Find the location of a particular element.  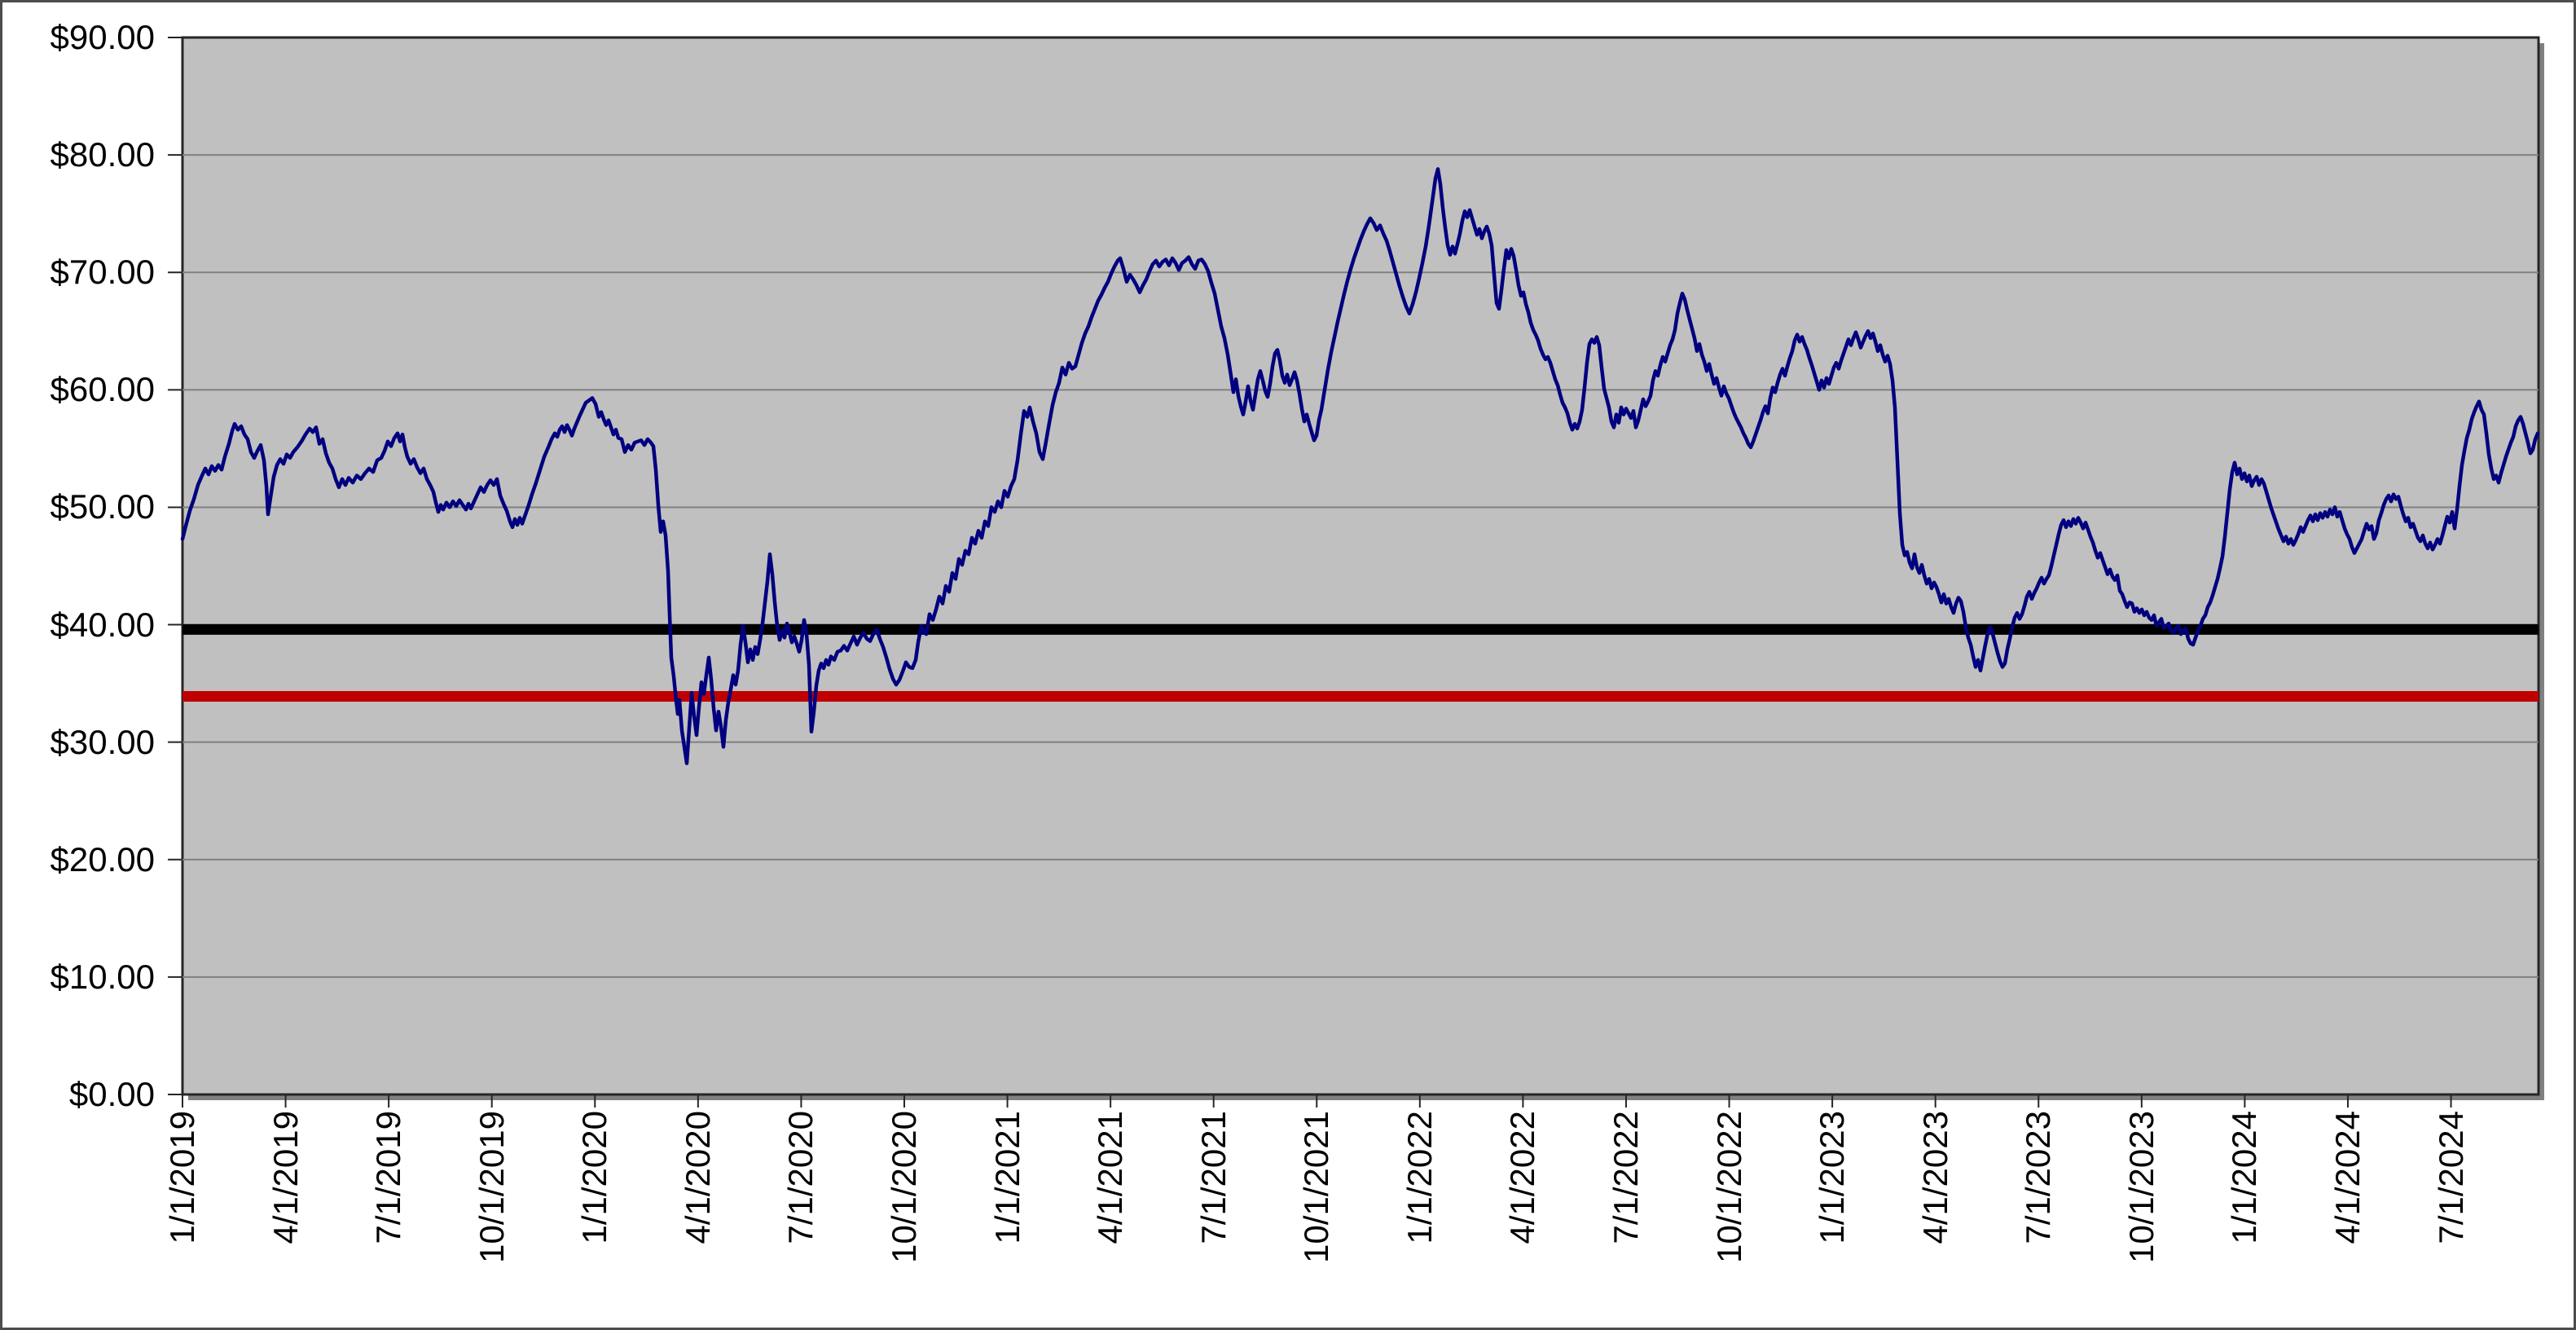

x-axis-label: 4/1/2023 is located at coordinates (1934, 1177).